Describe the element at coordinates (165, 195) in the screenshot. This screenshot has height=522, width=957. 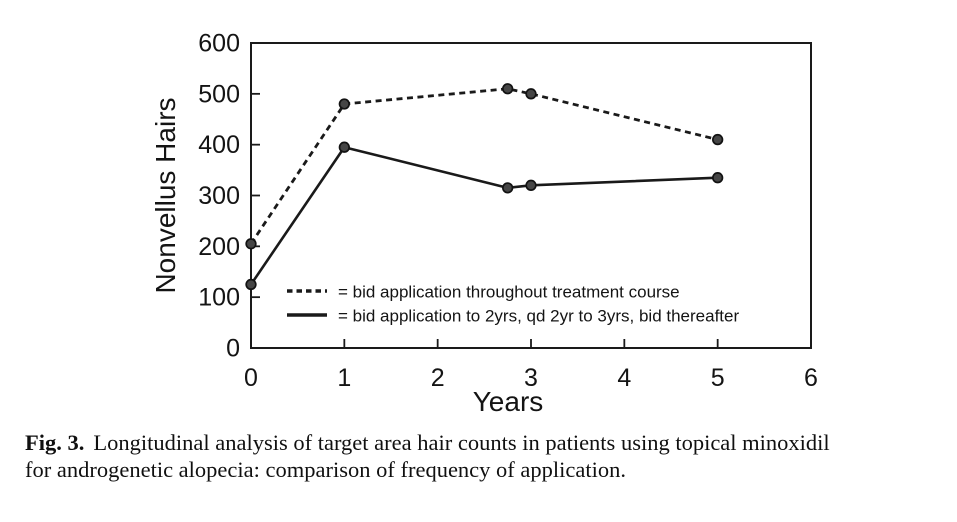
I see `y-axis-title: Nonvellus Hairs` at that location.